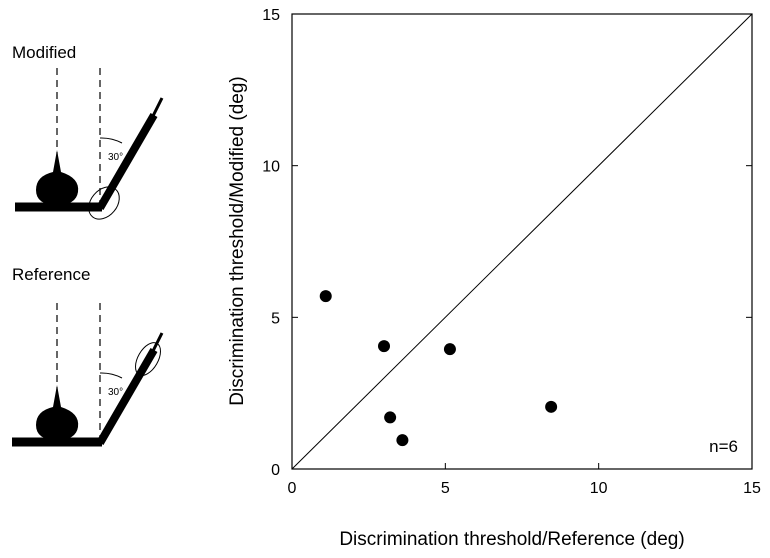  Describe the element at coordinates (599, 488) in the screenshot. I see `x-tick-label: 10` at that location.